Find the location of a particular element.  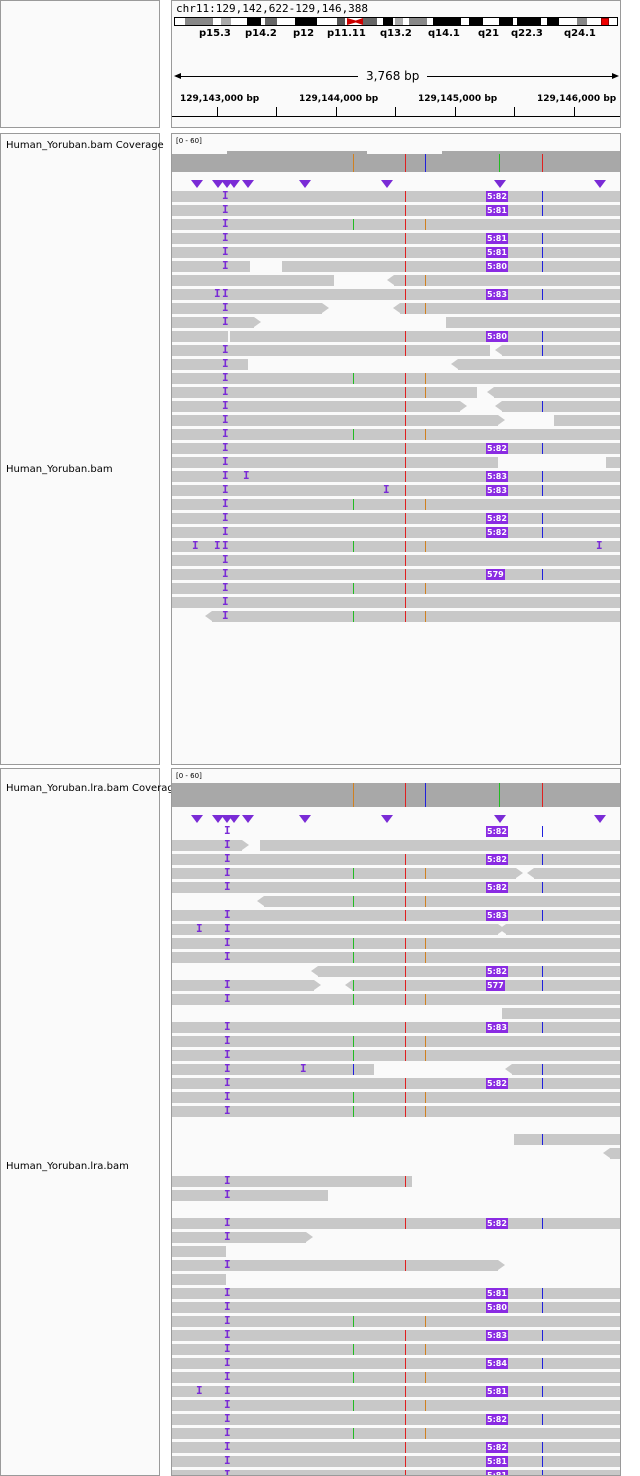

chromosome-ideogram is located at coordinates (396, 21).